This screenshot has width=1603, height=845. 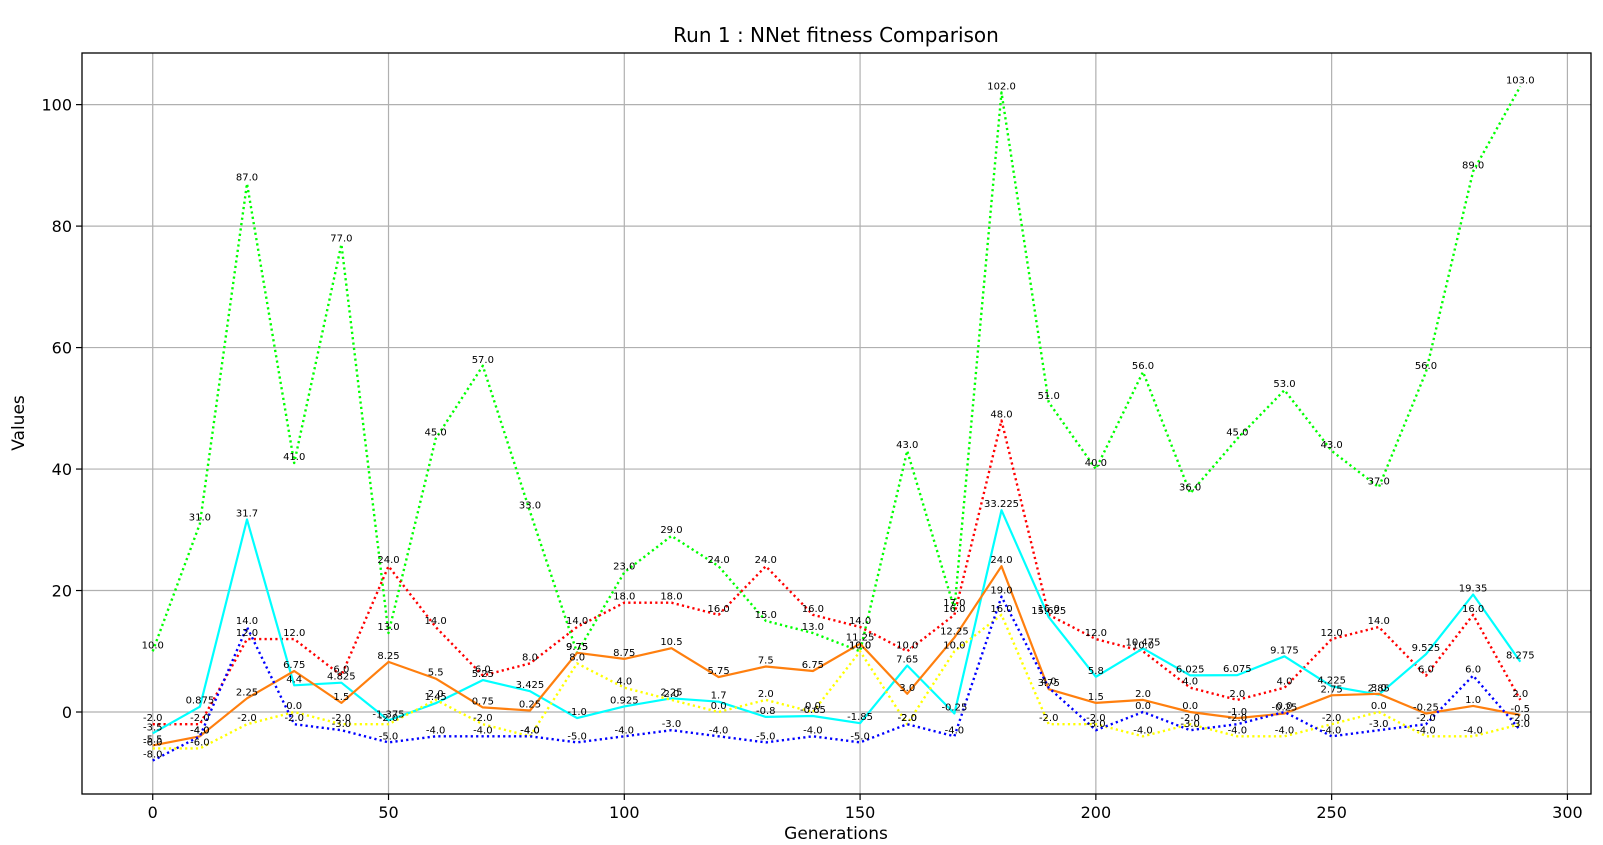 I want to click on x-tick-label: 200, so click(x=1096, y=812).